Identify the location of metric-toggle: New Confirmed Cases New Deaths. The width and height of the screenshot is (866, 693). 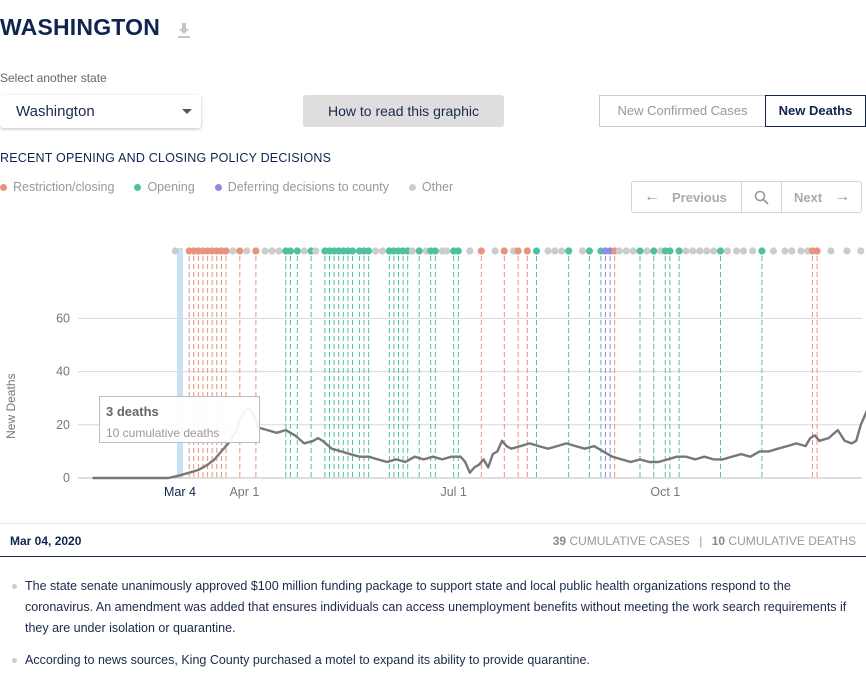
(732, 111).